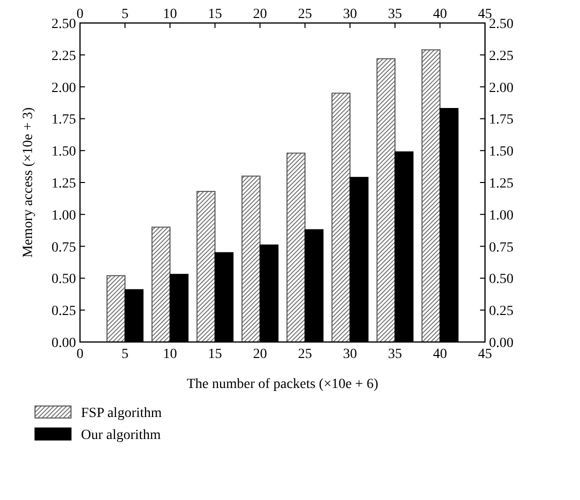 The height and width of the screenshot is (500, 580). I want to click on y-tick-label: 1.00, so click(64, 216).